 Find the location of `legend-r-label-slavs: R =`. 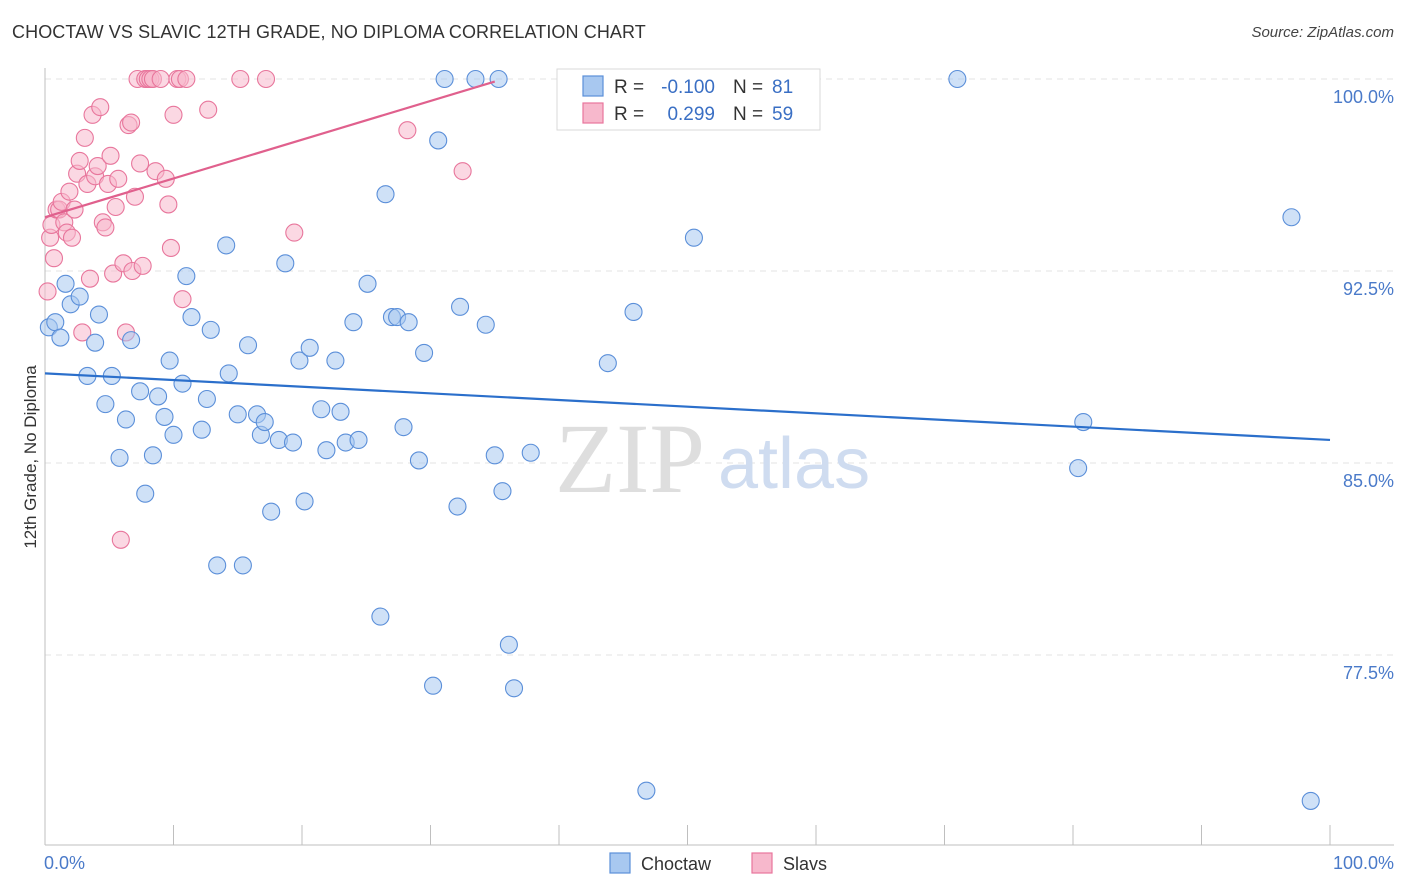

legend-r-label-slavs: R = is located at coordinates (629, 114).